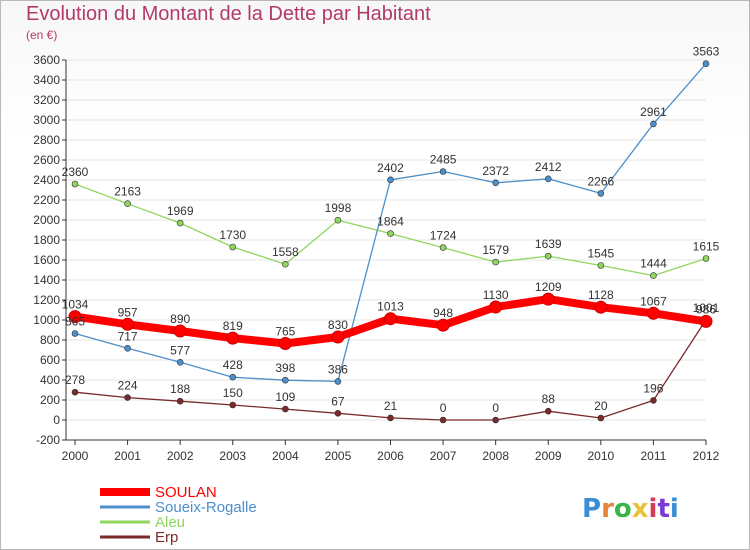 The height and width of the screenshot is (550, 750). Describe the element at coordinates (653, 264) in the screenshot. I see `data-label: 1444` at that location.